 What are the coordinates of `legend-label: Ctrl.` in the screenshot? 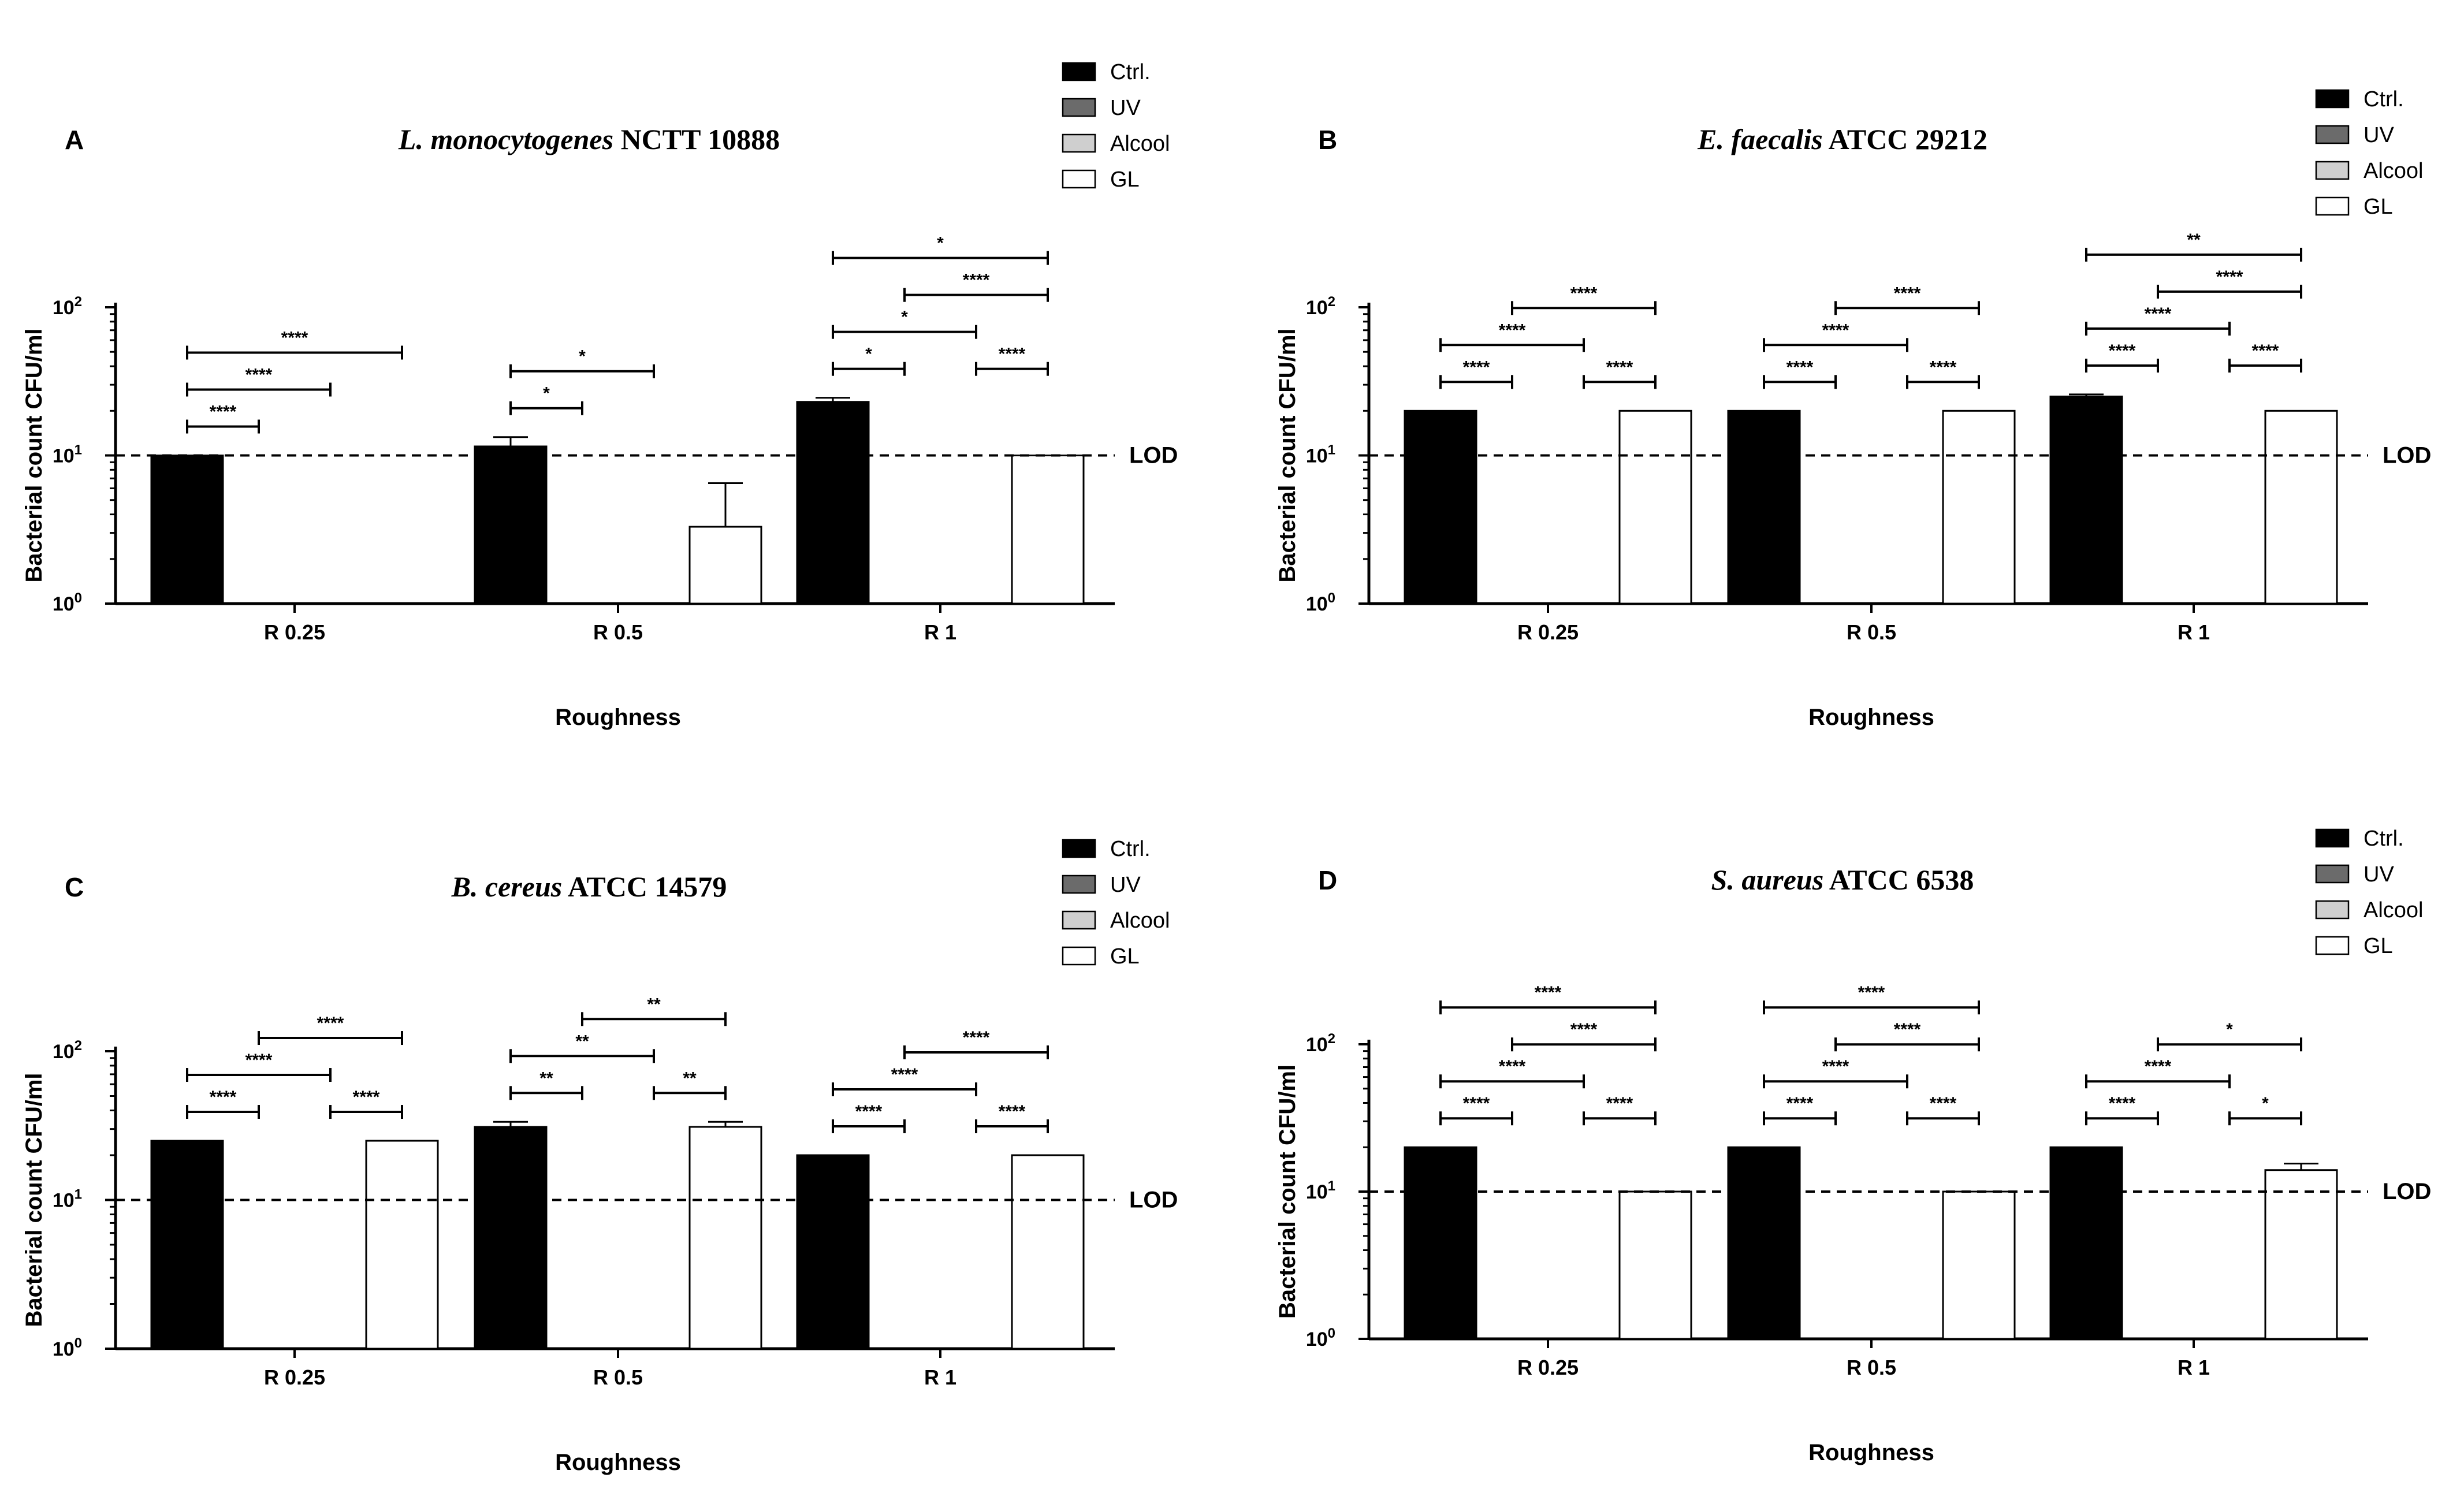 It's located at (1130, 849).